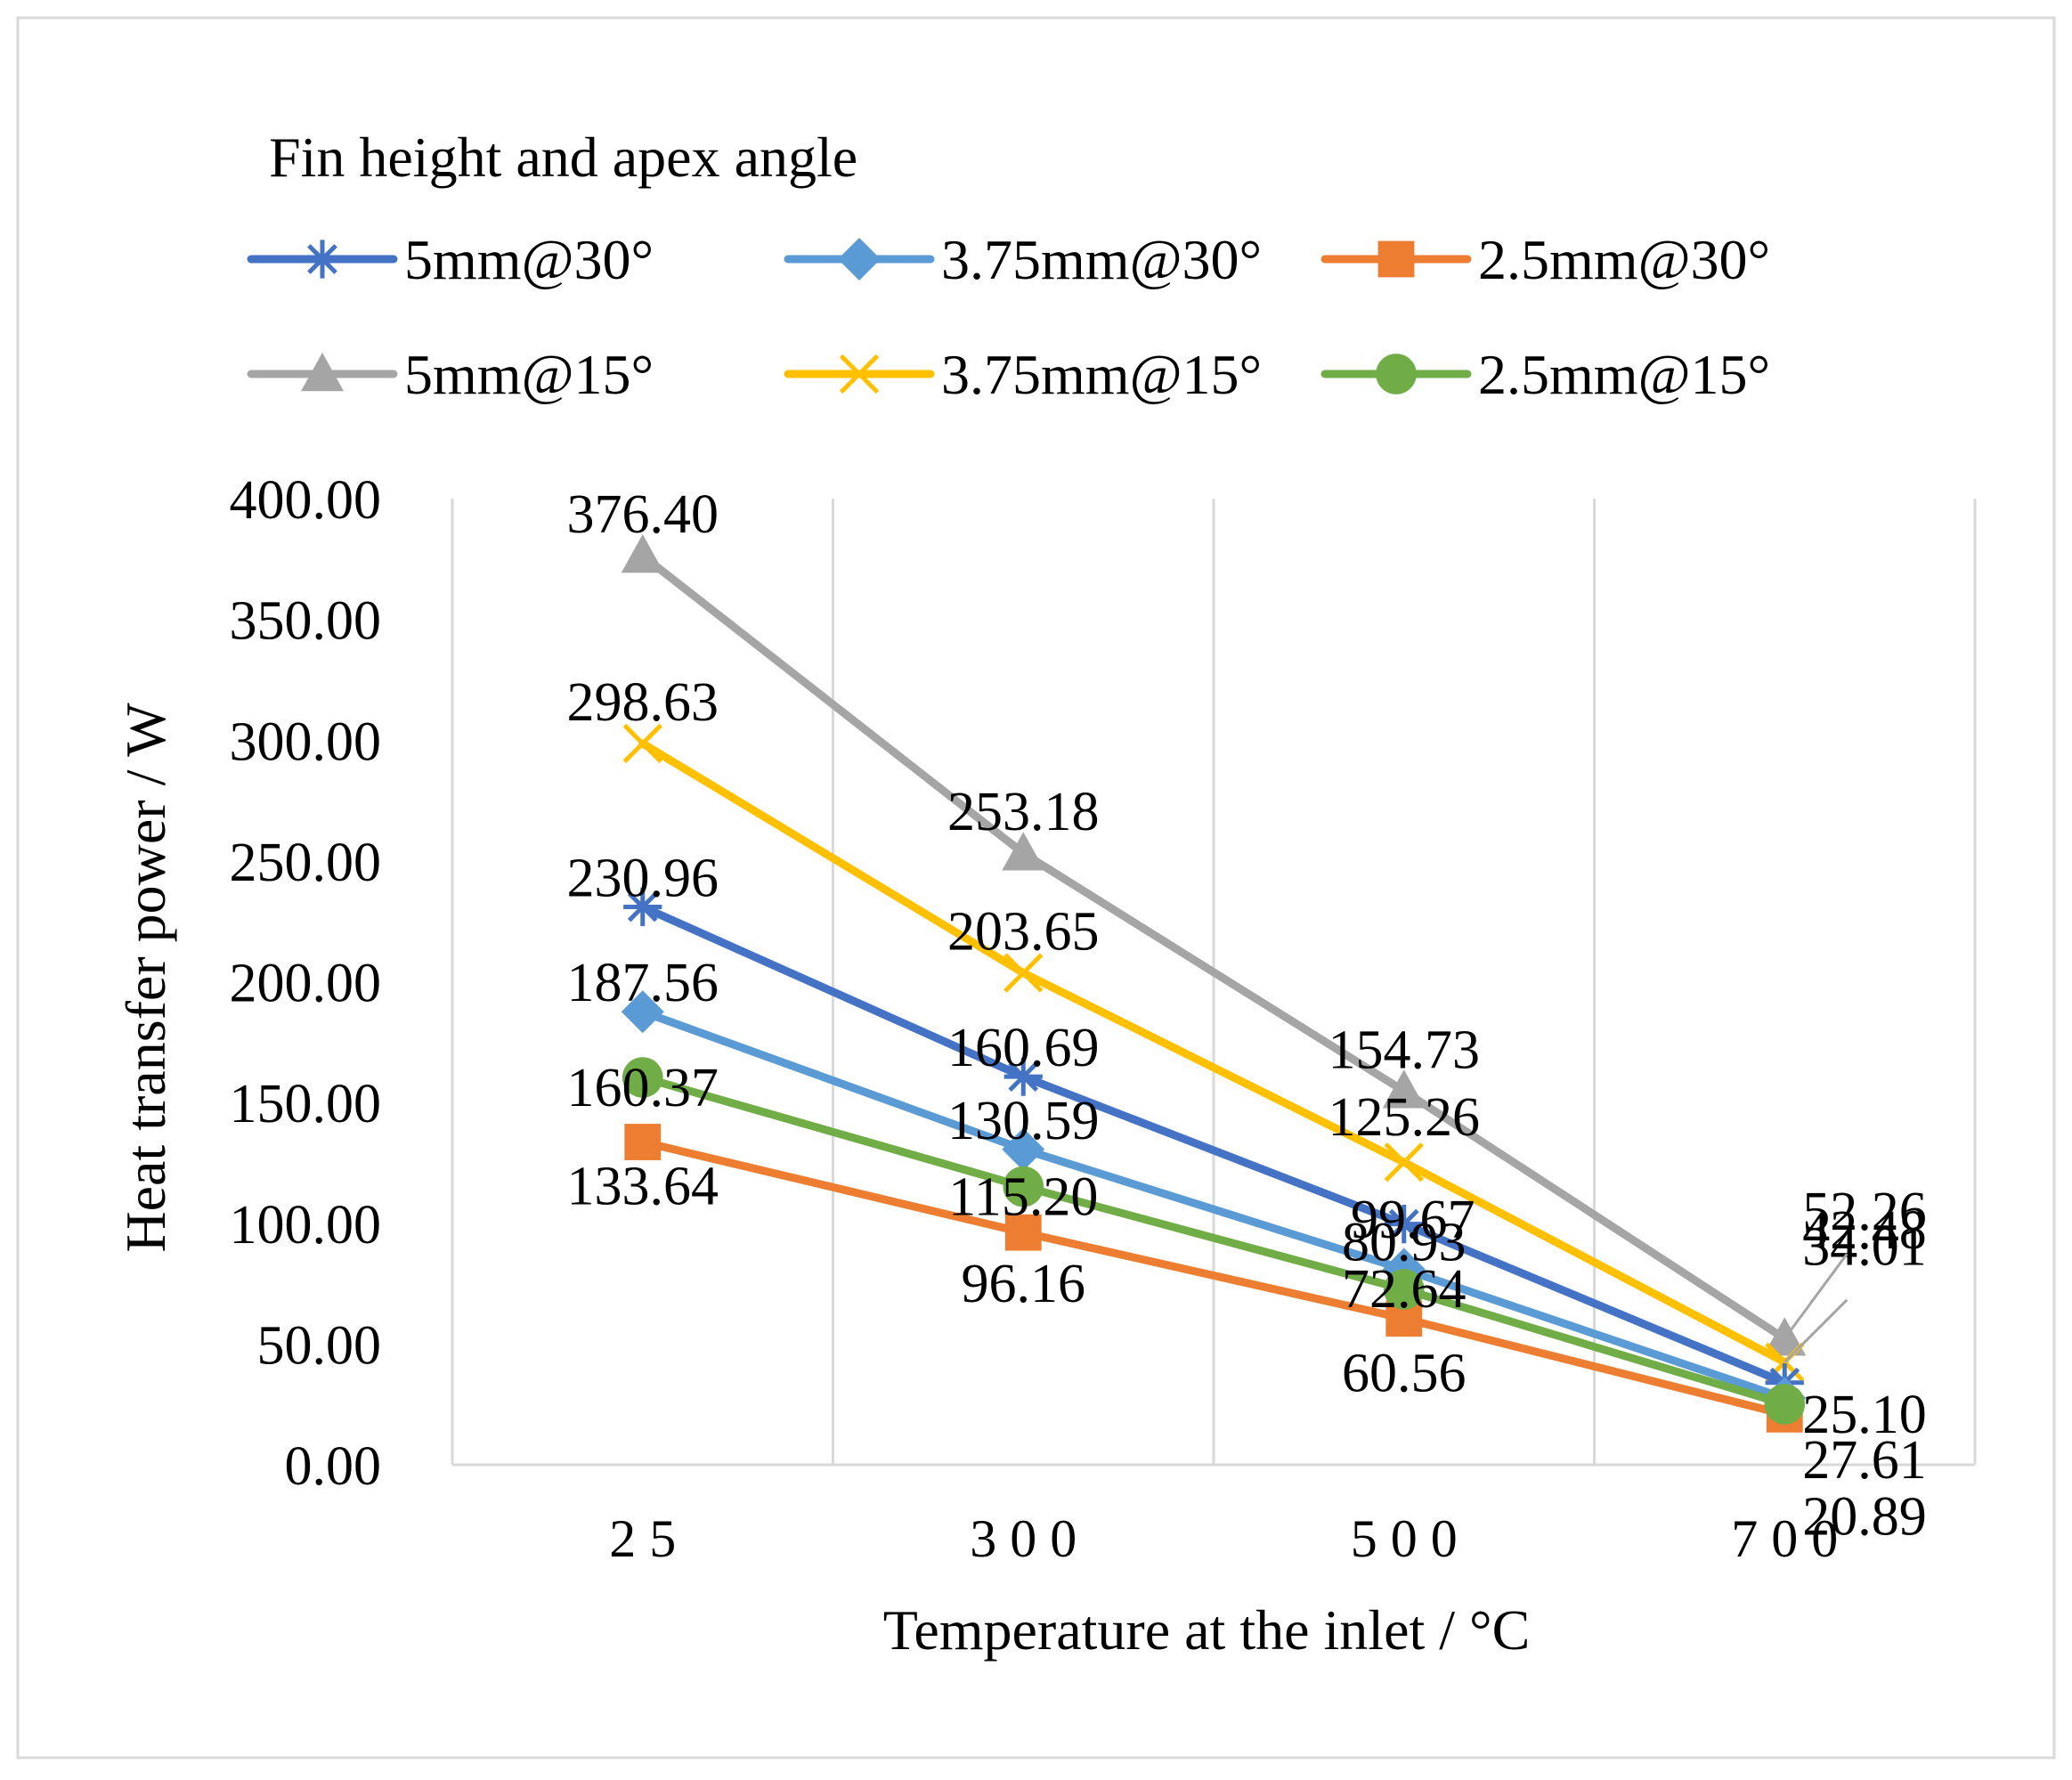 The height and width of the screenshot is (1780, 2072). Describe the element at coordinates (1784, 1538) in the screenshot. I see `x-tick-label: 7 0 0` at that location.